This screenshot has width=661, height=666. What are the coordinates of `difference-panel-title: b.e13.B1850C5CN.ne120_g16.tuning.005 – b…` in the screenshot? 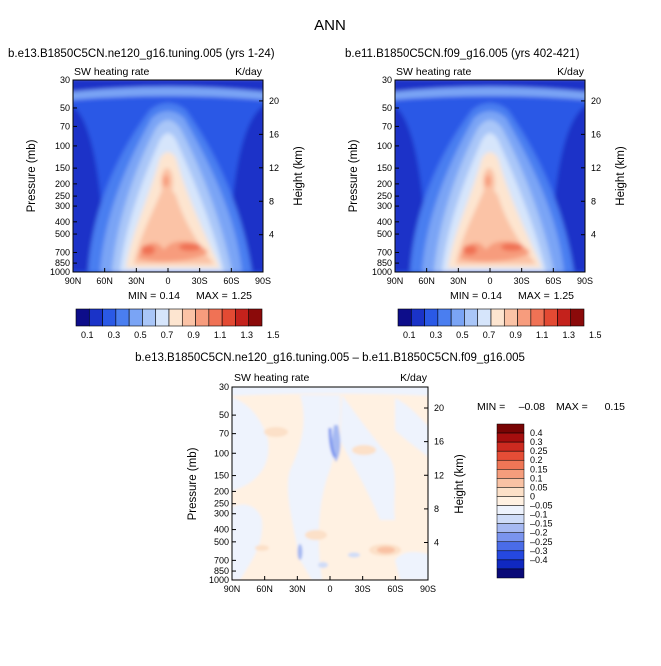 It's located at (330, 358).